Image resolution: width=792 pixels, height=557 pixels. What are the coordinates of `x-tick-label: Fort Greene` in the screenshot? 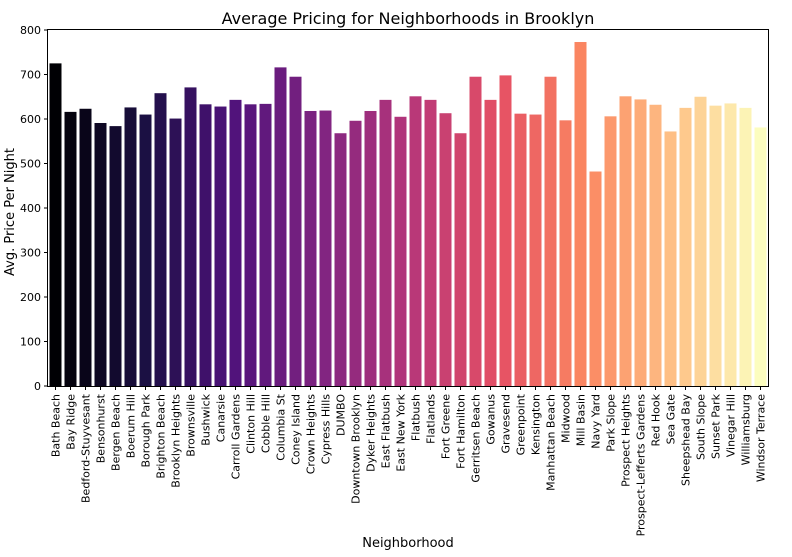 It's located at (446, 426).